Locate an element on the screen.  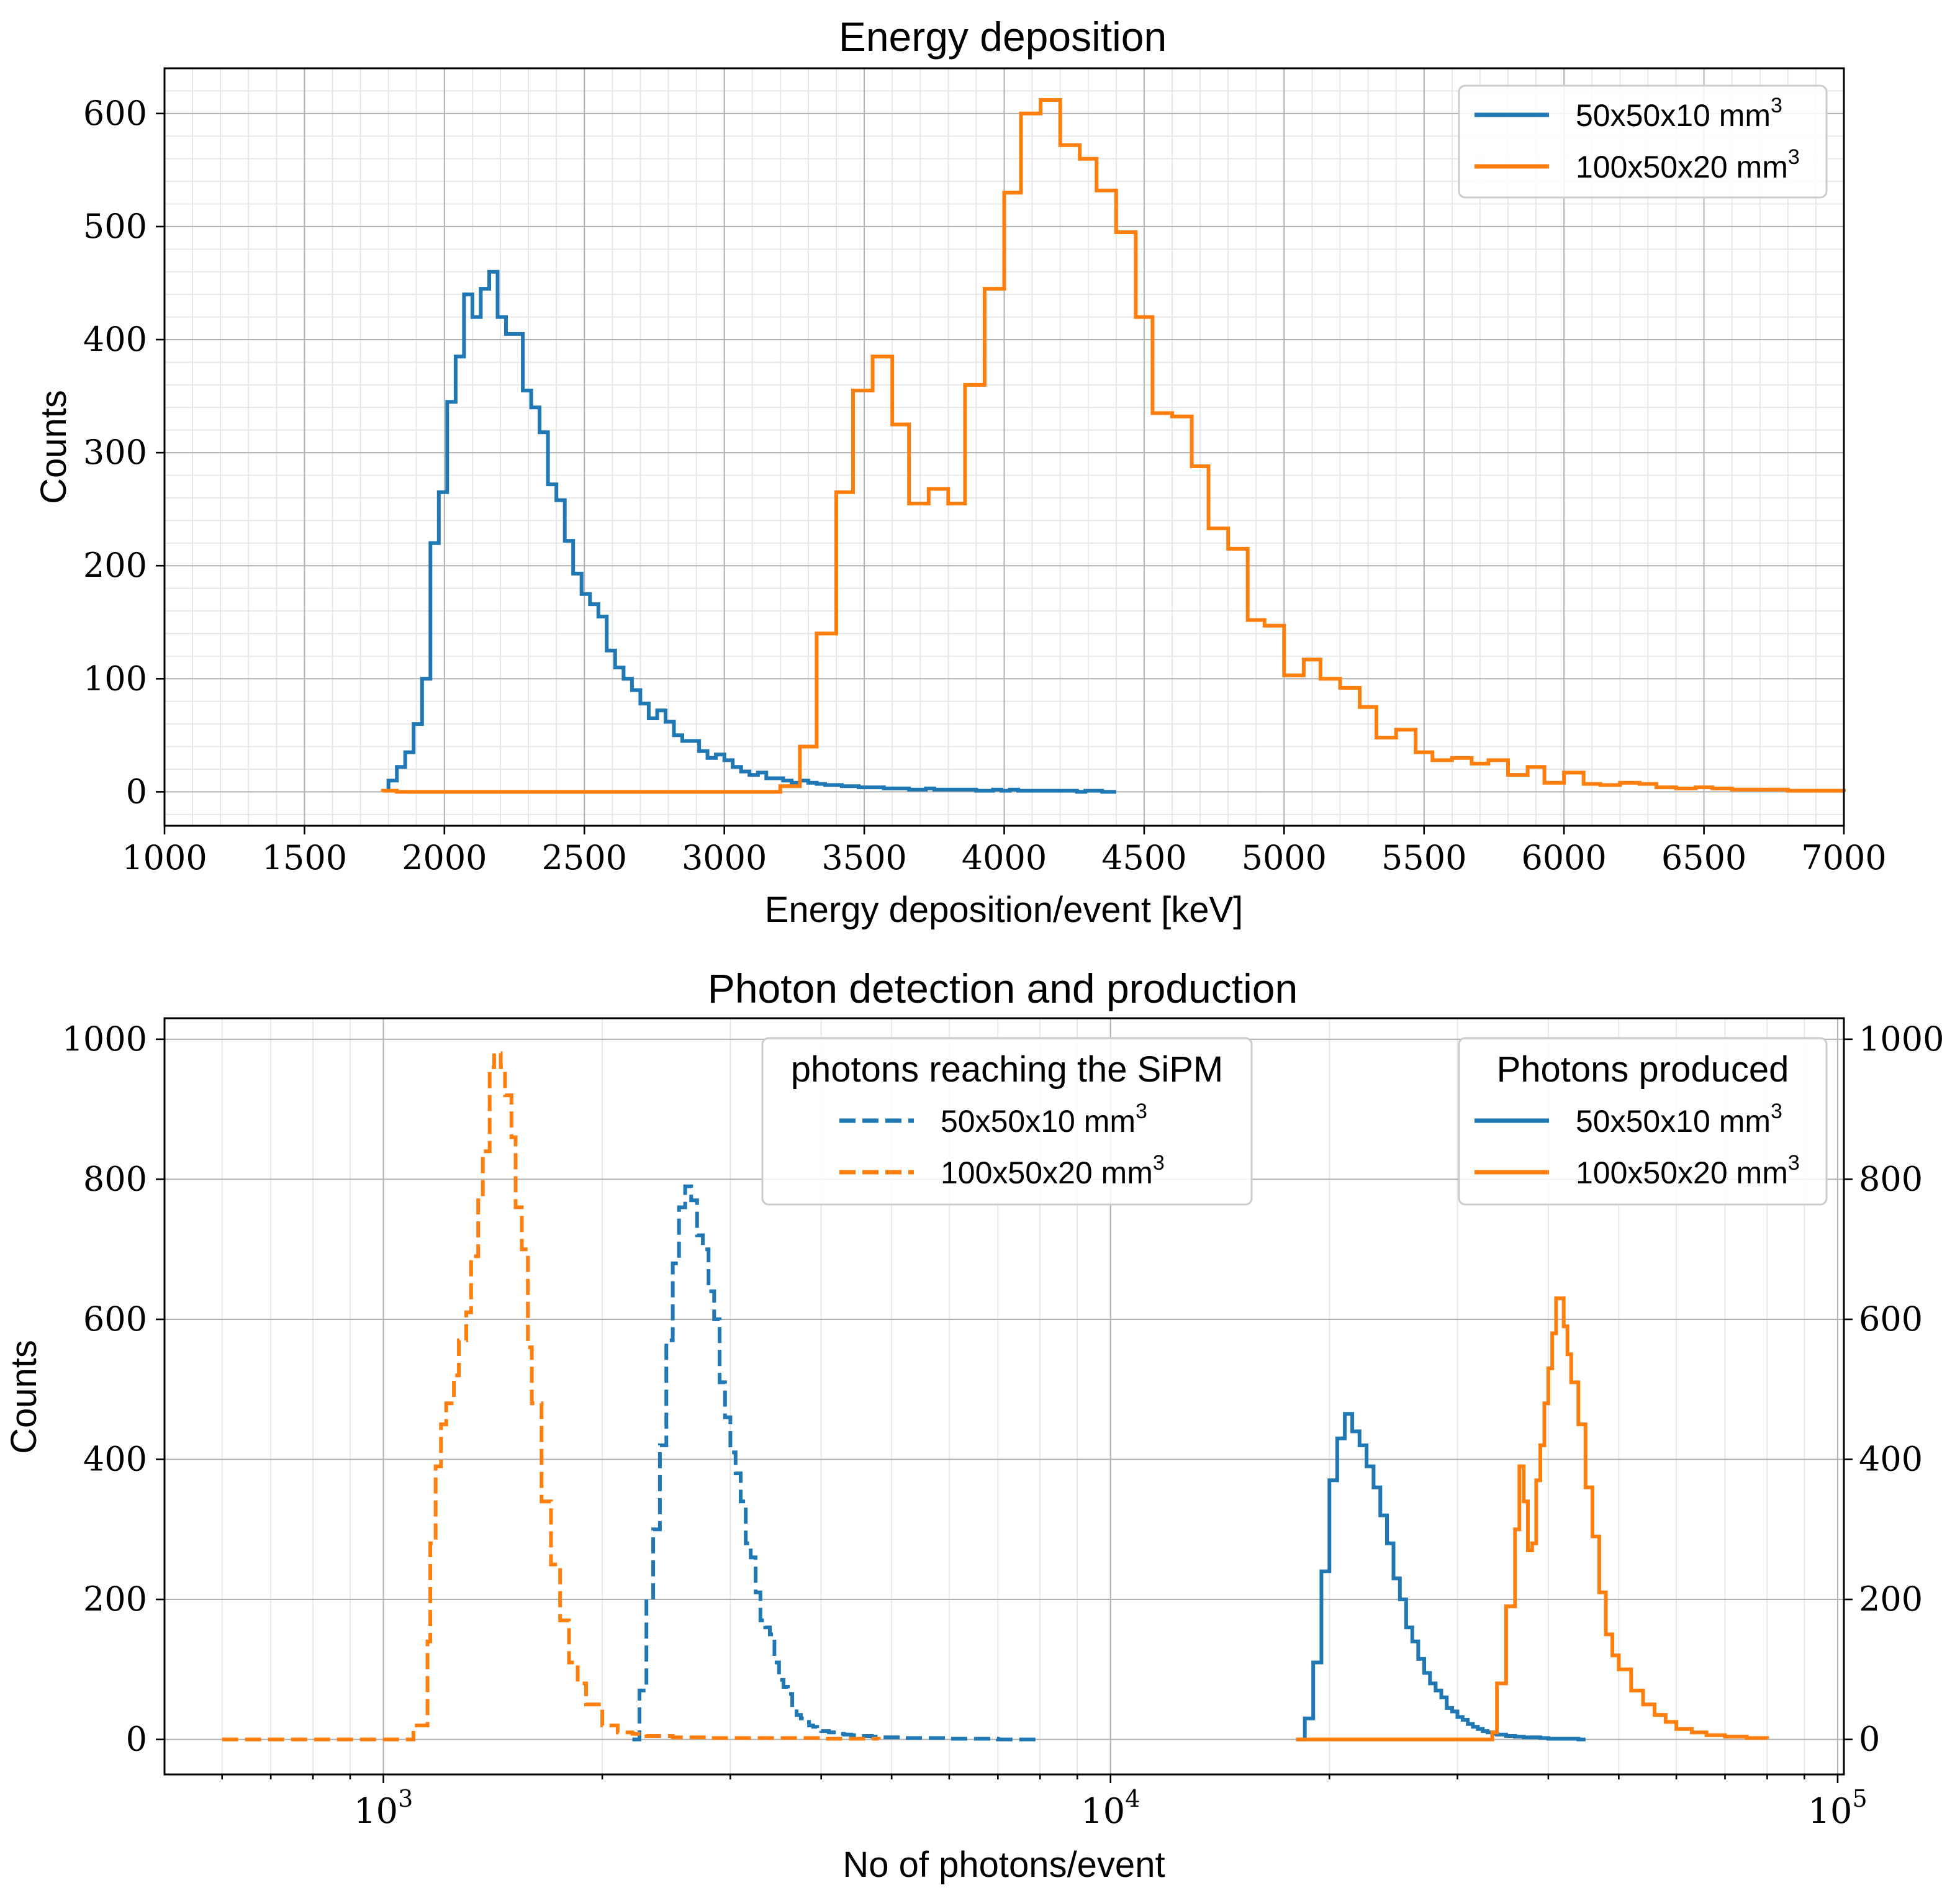
series-3-line is located at coordinates (1533, 1519).